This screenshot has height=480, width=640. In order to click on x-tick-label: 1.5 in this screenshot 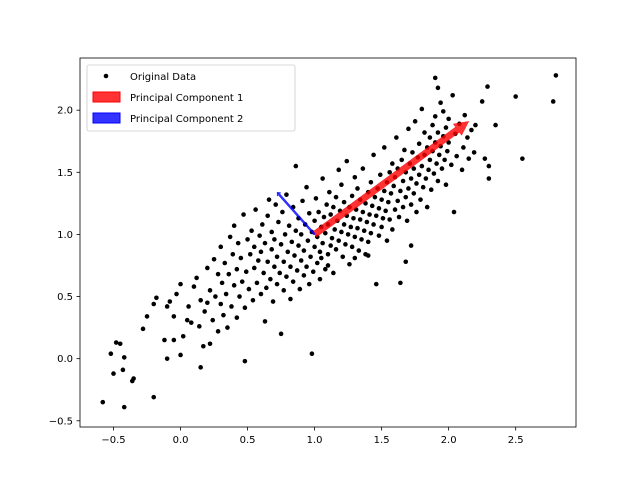, I will do `click(382, 440)`.